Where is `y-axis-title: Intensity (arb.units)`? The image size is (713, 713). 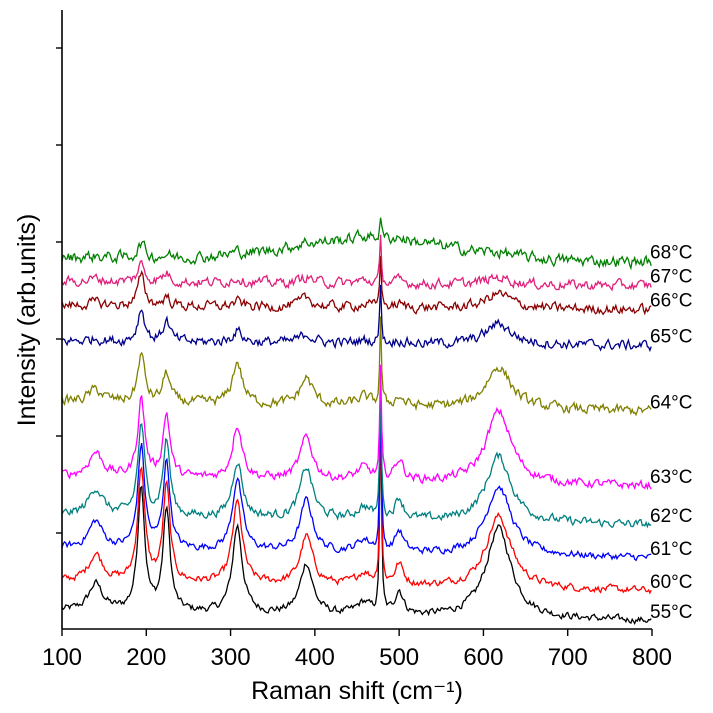 y-axis-title: Intensity (arb.units) is located at coordinates (27, 320).